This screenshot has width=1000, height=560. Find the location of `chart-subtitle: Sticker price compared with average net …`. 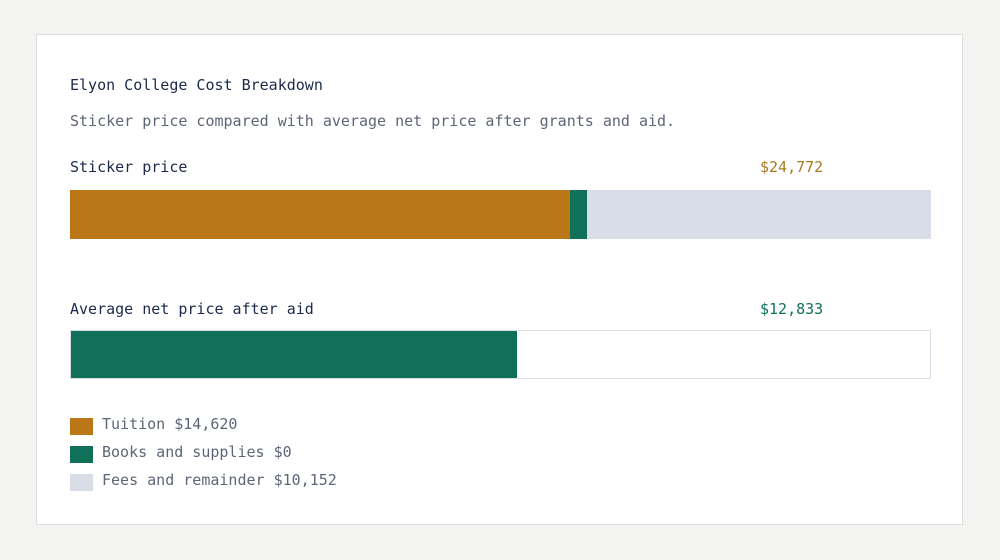

chart-subtitle: Sticker price compared with average net … is located at coordinates (373, 121).